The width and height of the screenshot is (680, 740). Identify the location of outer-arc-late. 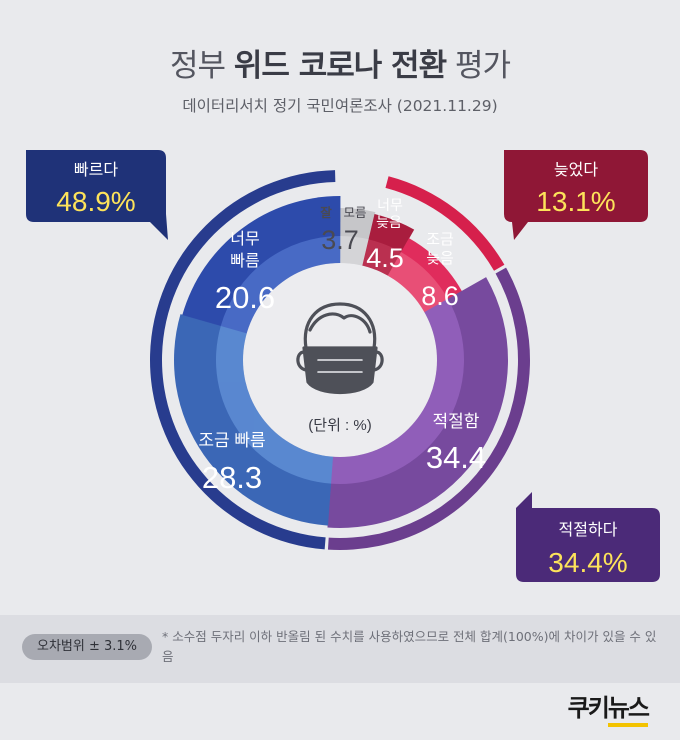
(445, 223).